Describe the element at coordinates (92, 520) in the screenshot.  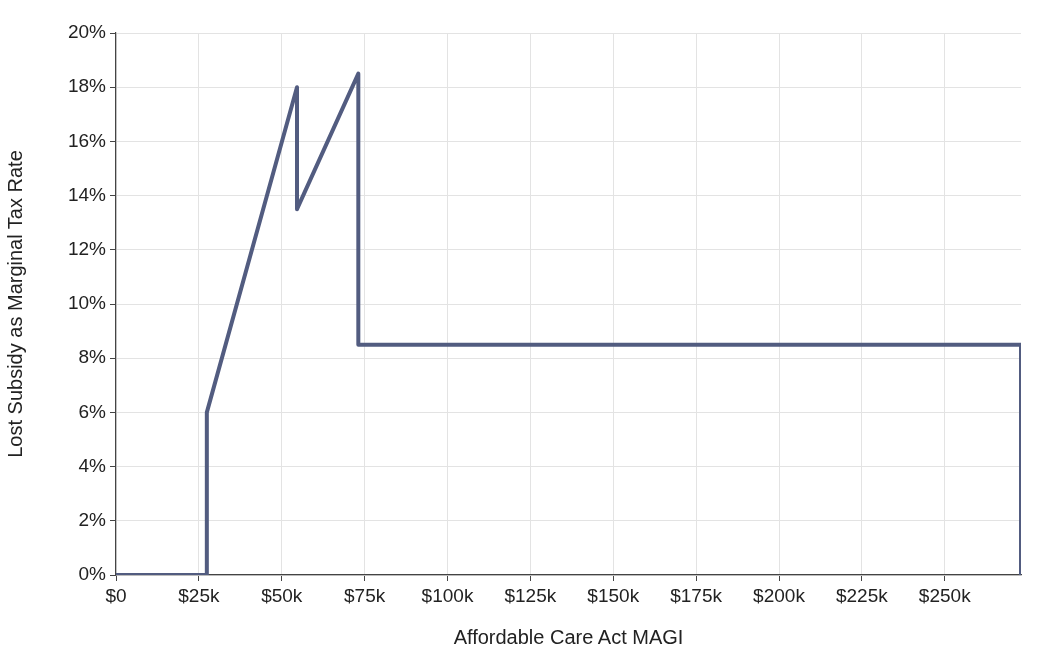
I see `y-tick-label: 2%` at that location.